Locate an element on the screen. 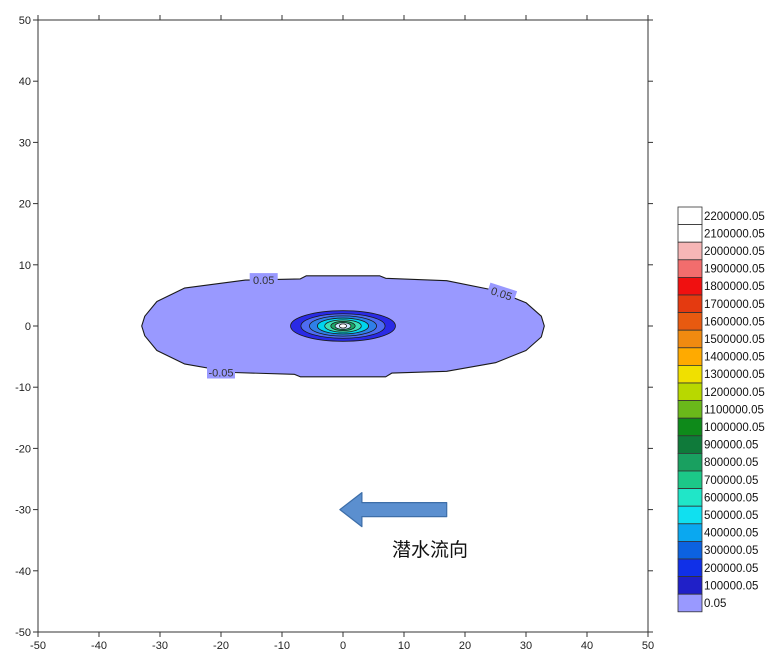  legend-label: 1100000.05 is located at coordinates (734, 410).